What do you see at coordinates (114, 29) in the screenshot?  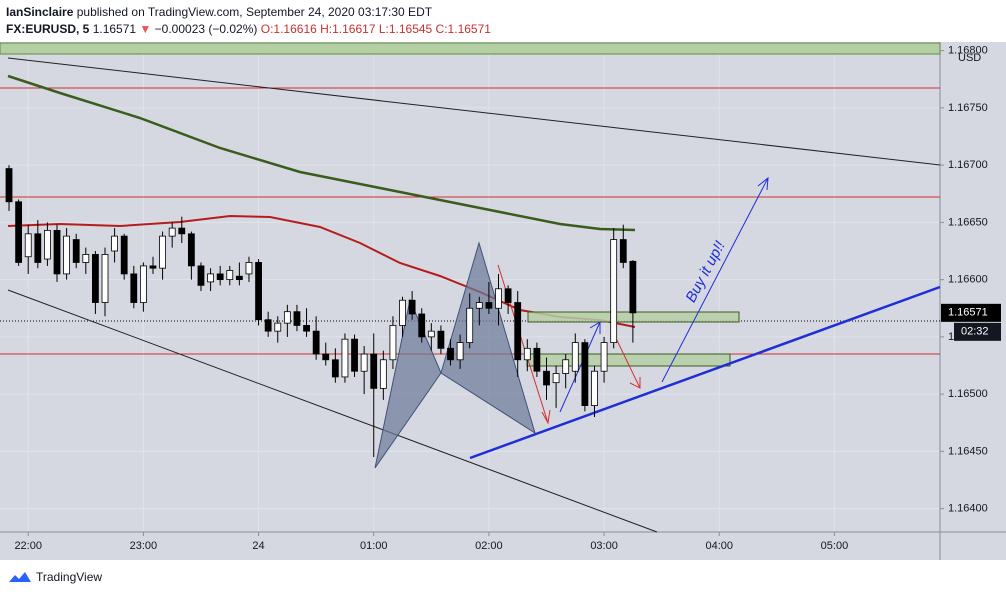 I see `last: 1.16571` at bounding box center [114, 29].